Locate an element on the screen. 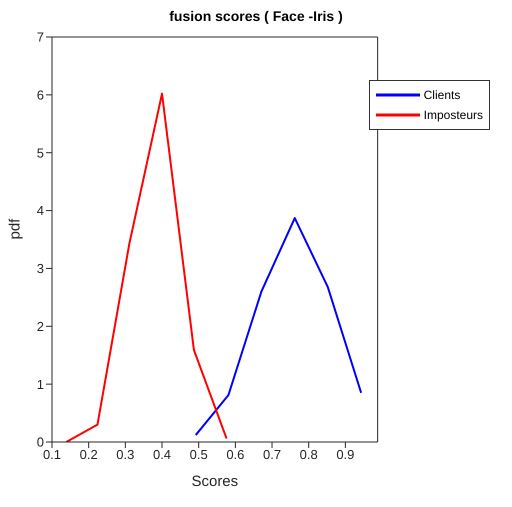  legend-label: Clients is located at coordinates (442, 95).